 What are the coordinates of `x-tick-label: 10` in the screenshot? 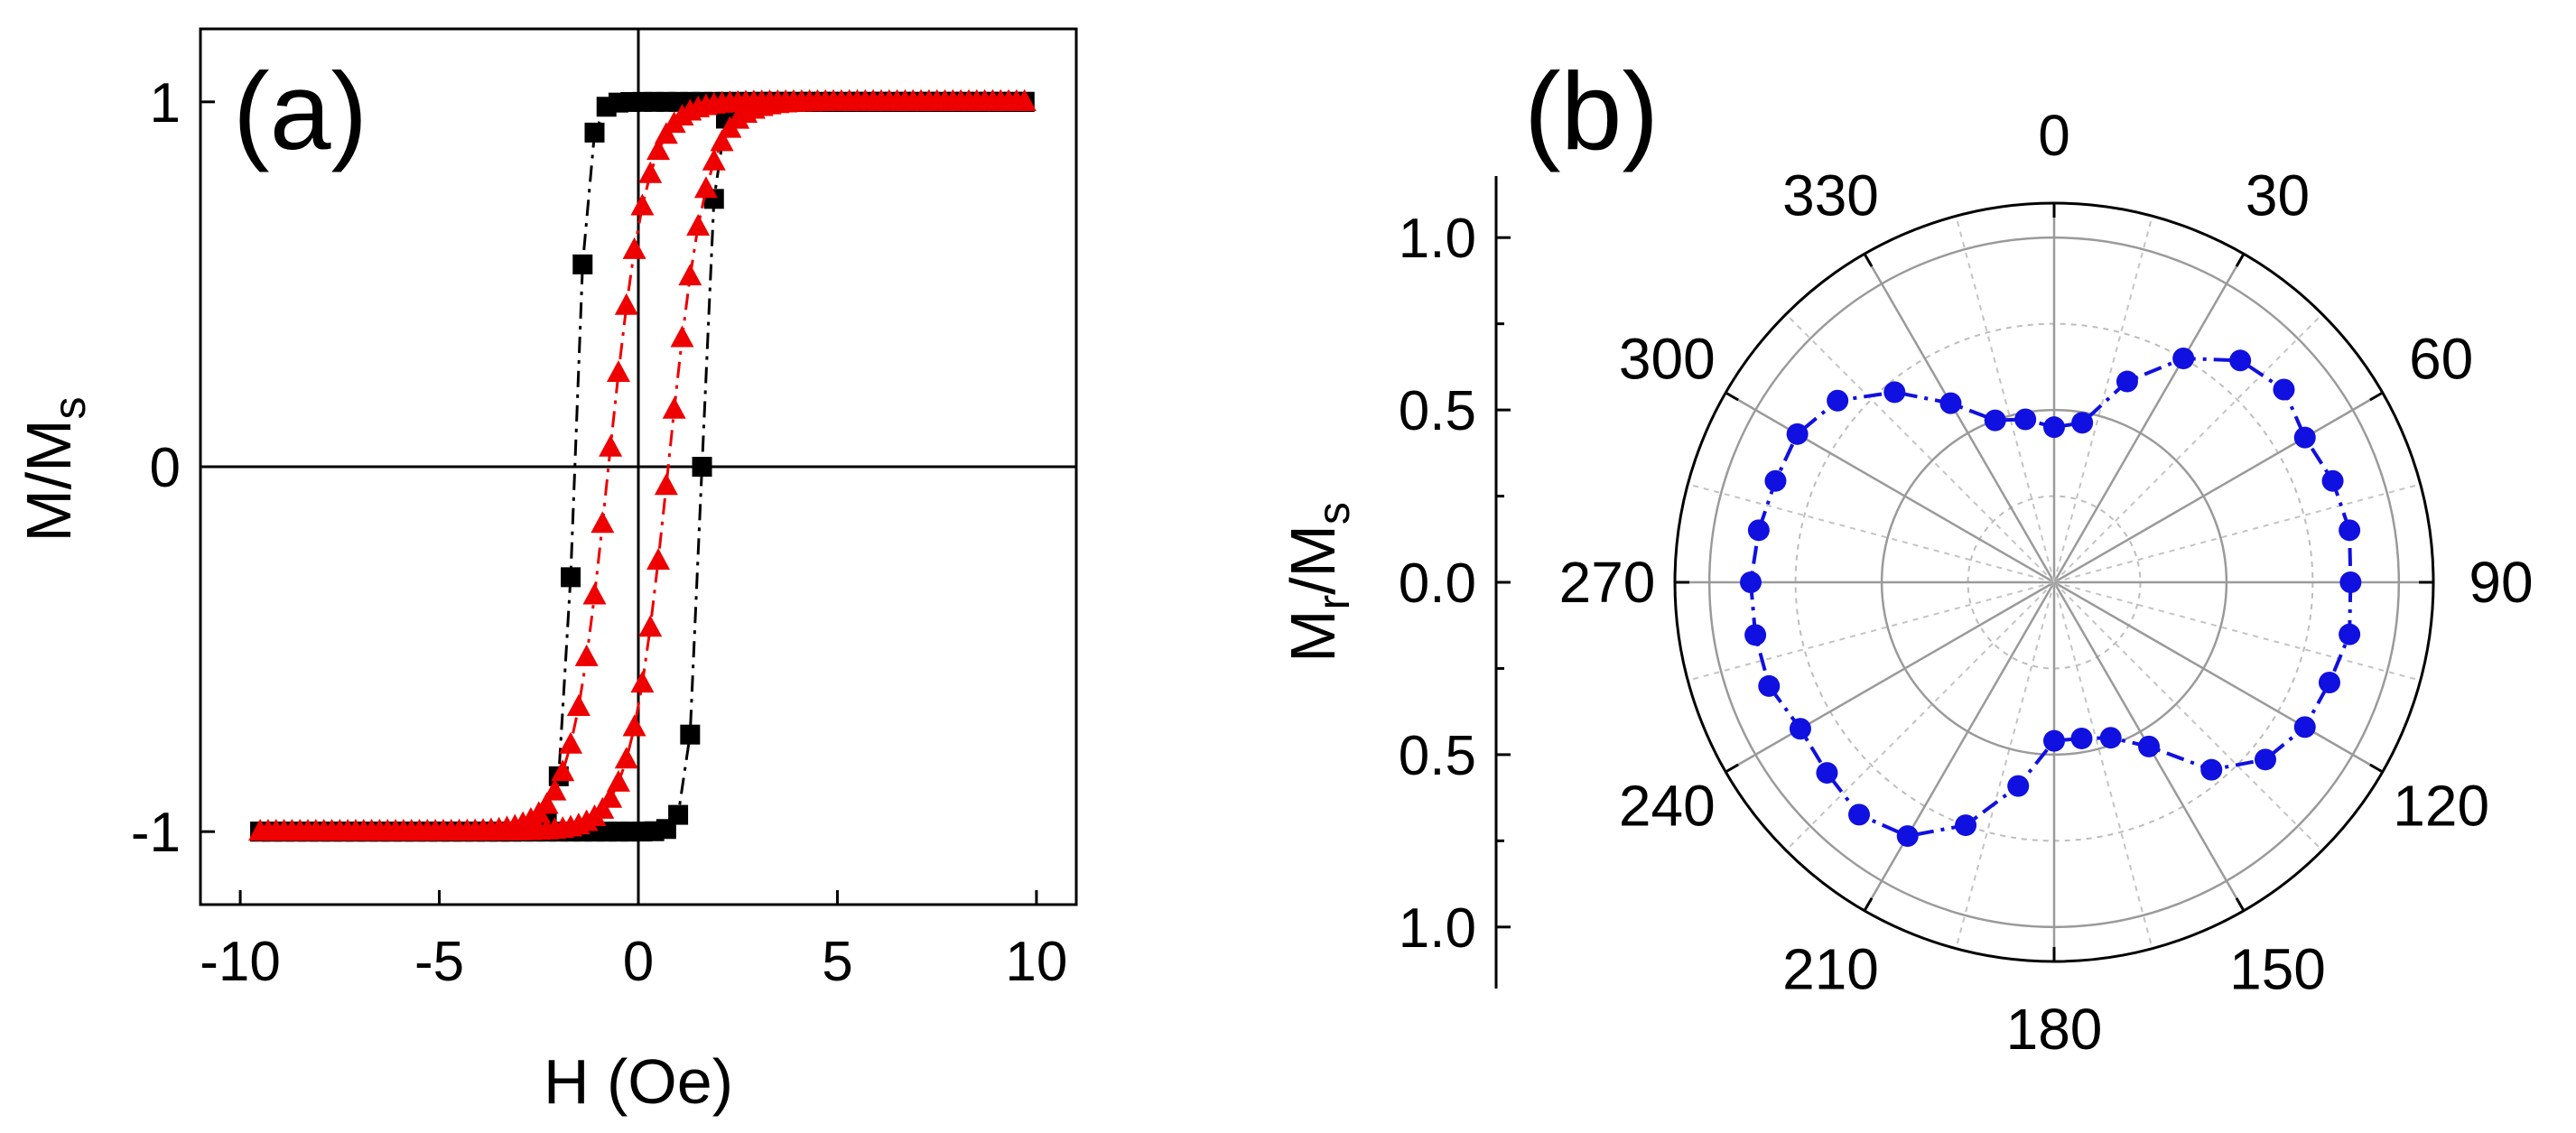 It's located at (1036, 962).